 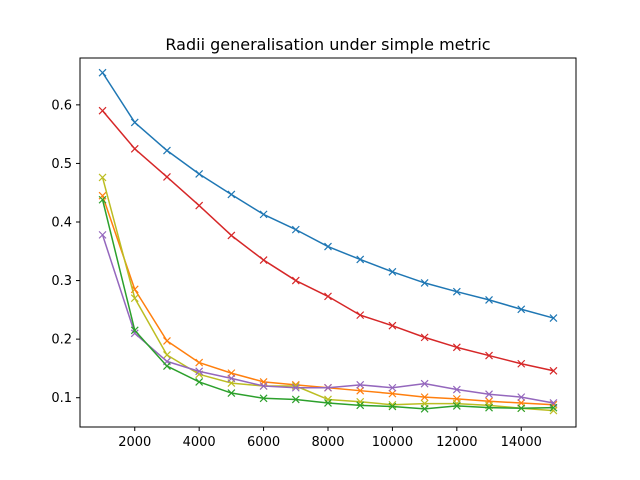 What do you see at coordinates (61, 164) in the screenshot?
I see `y-tick-label: 0.5` at bounding box center [61, 164].